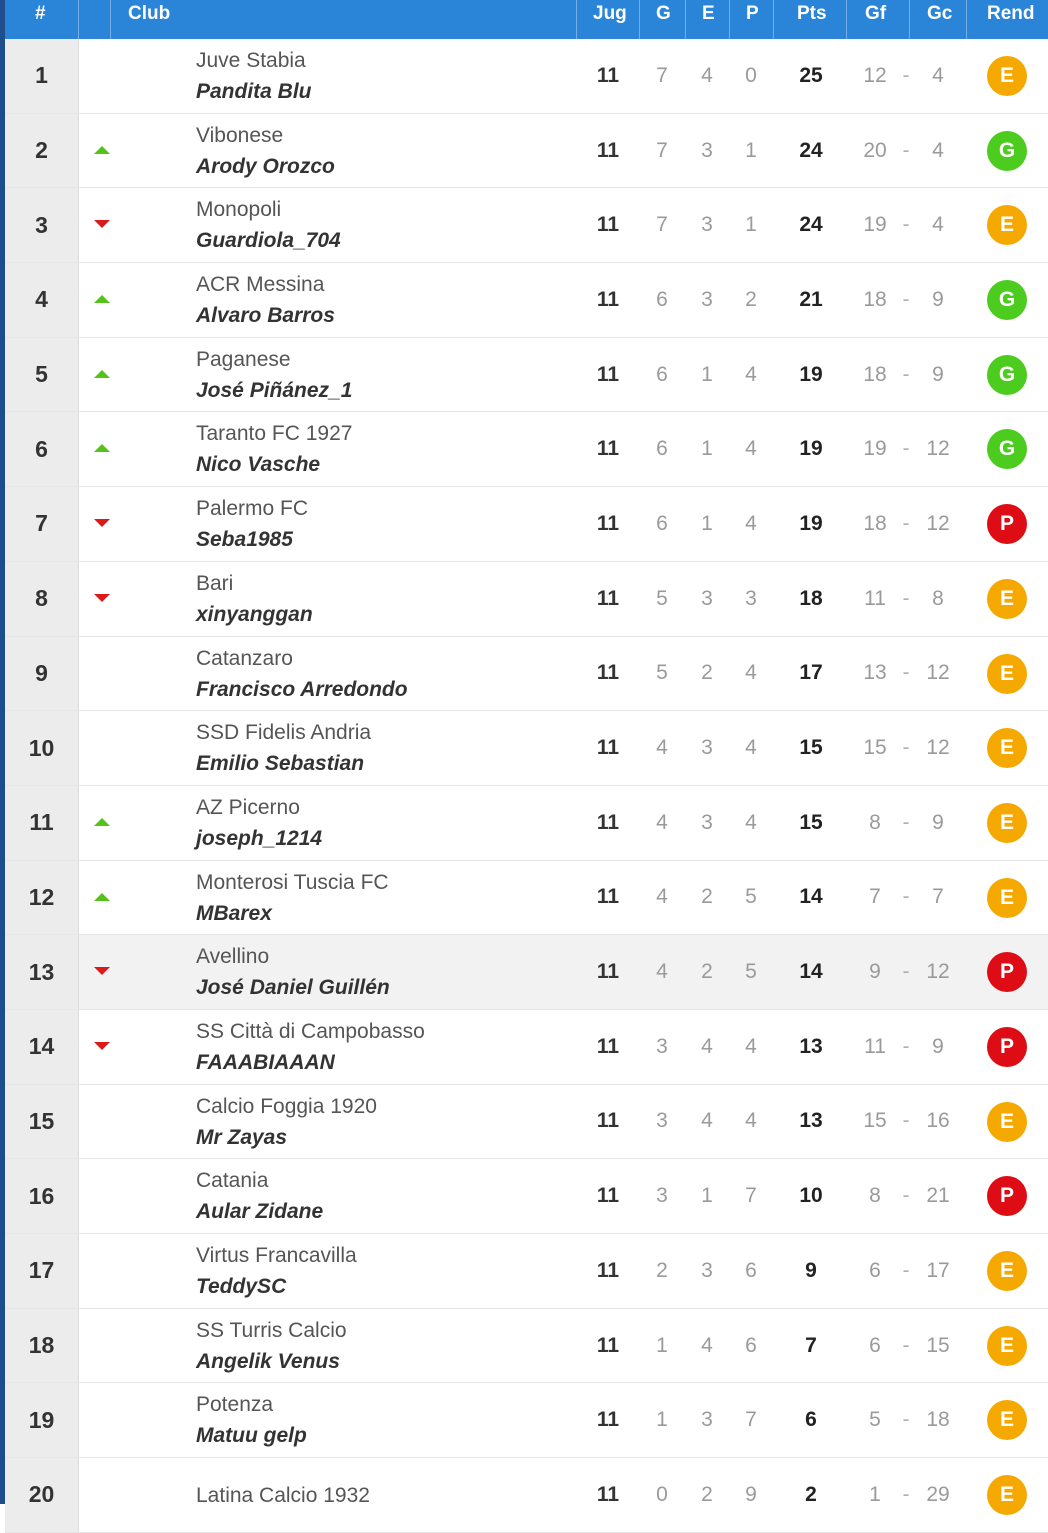 The height and width of the screenshot is (1533, 1048). I want to click on manager-name: Angelik Venus, so click(268, 1361).